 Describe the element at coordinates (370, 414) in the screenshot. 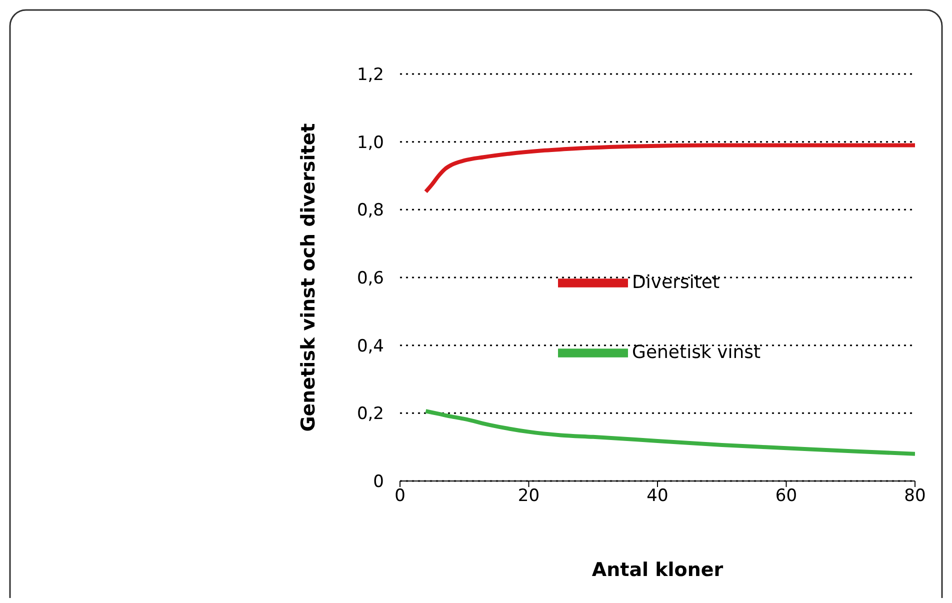

I see `y-tick-label: 0,2` at that location.